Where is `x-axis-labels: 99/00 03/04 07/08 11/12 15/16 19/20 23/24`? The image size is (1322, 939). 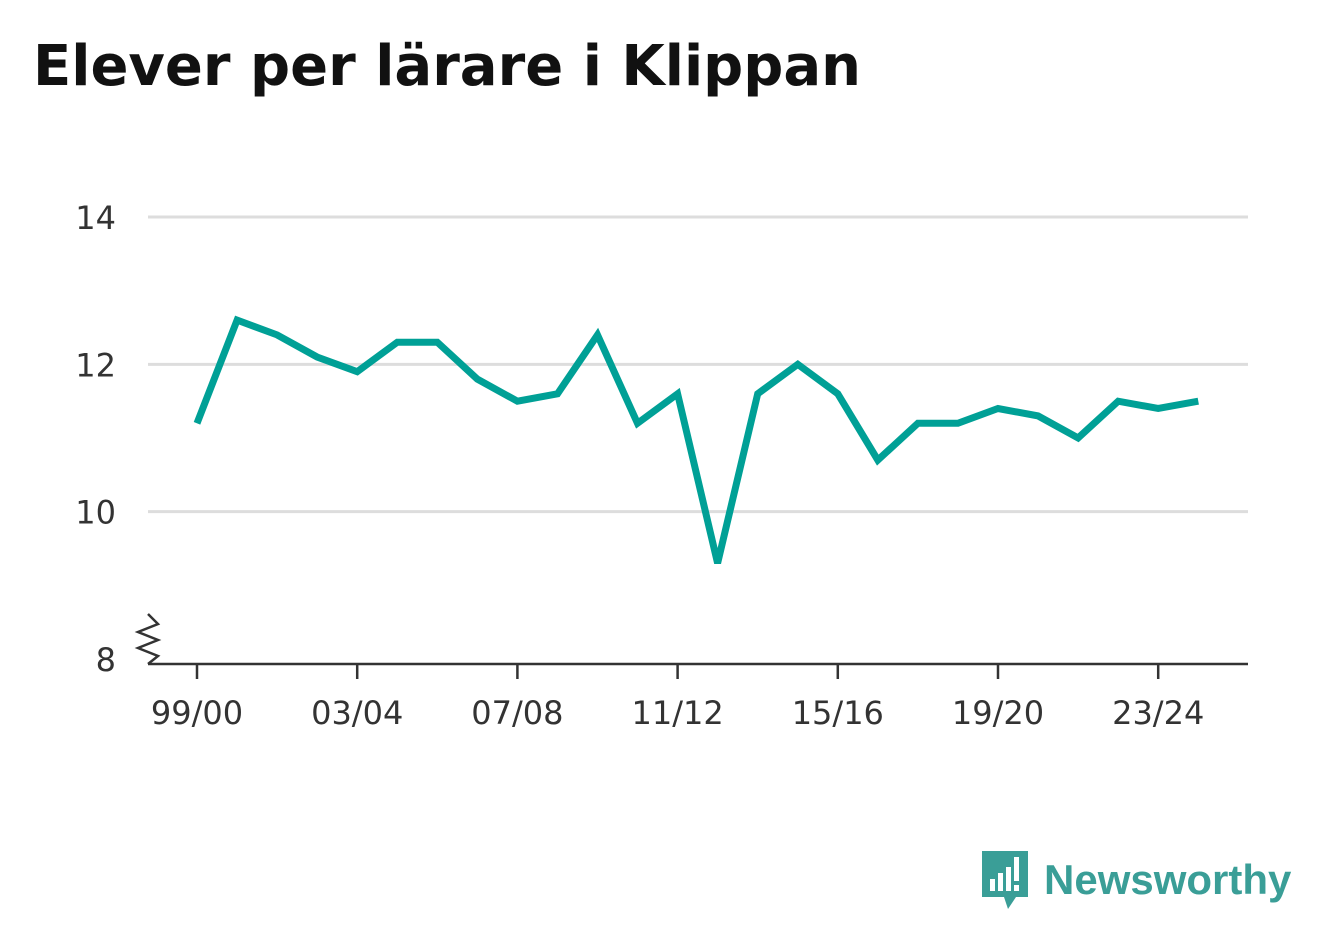
x-axis-labels: 99/00 03/04 07/08 11/12 15/16 19/20 23/24 is located at coordinates (677, 713).